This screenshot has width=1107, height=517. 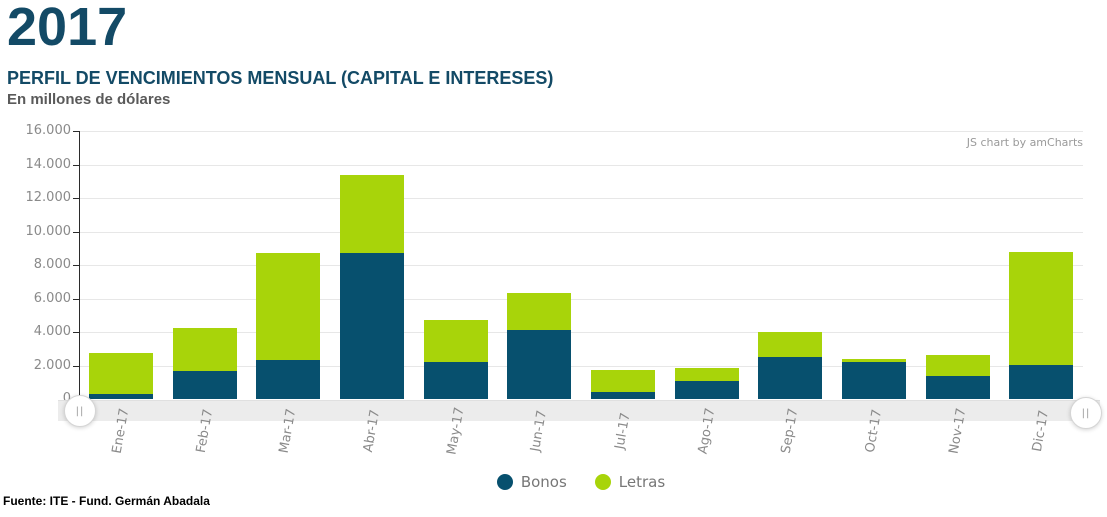 What do you see at coordinates (48, 231) in the screenshot?
I see `y-tick-label: 10.000` at bounding box center [48, 231].